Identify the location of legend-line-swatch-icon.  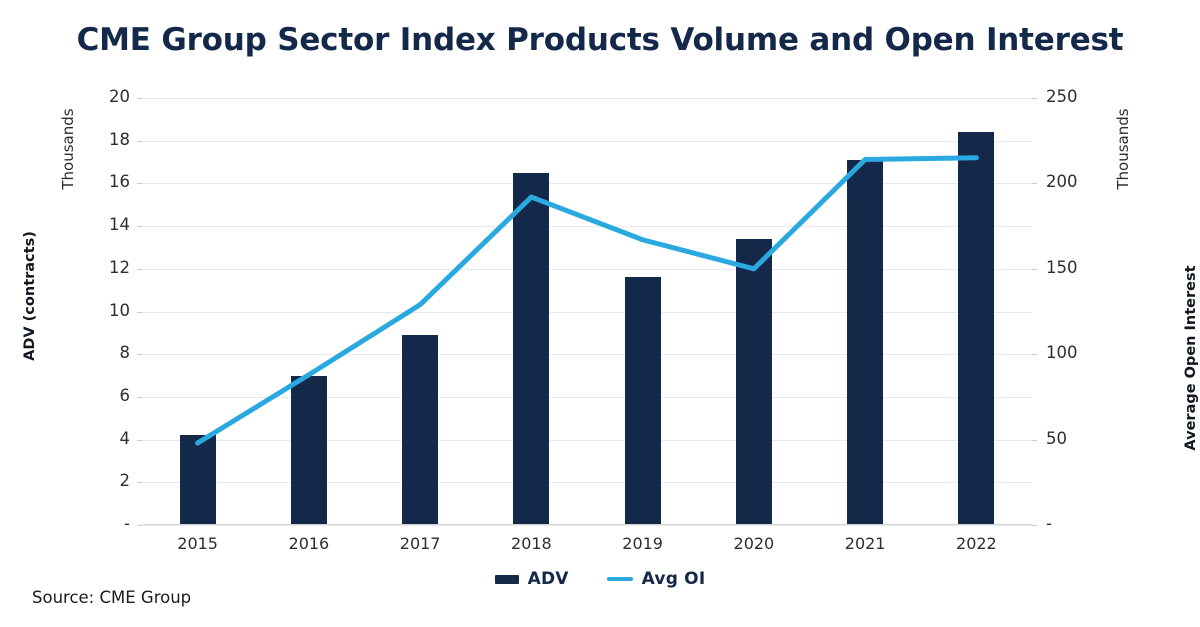
(619, 579).